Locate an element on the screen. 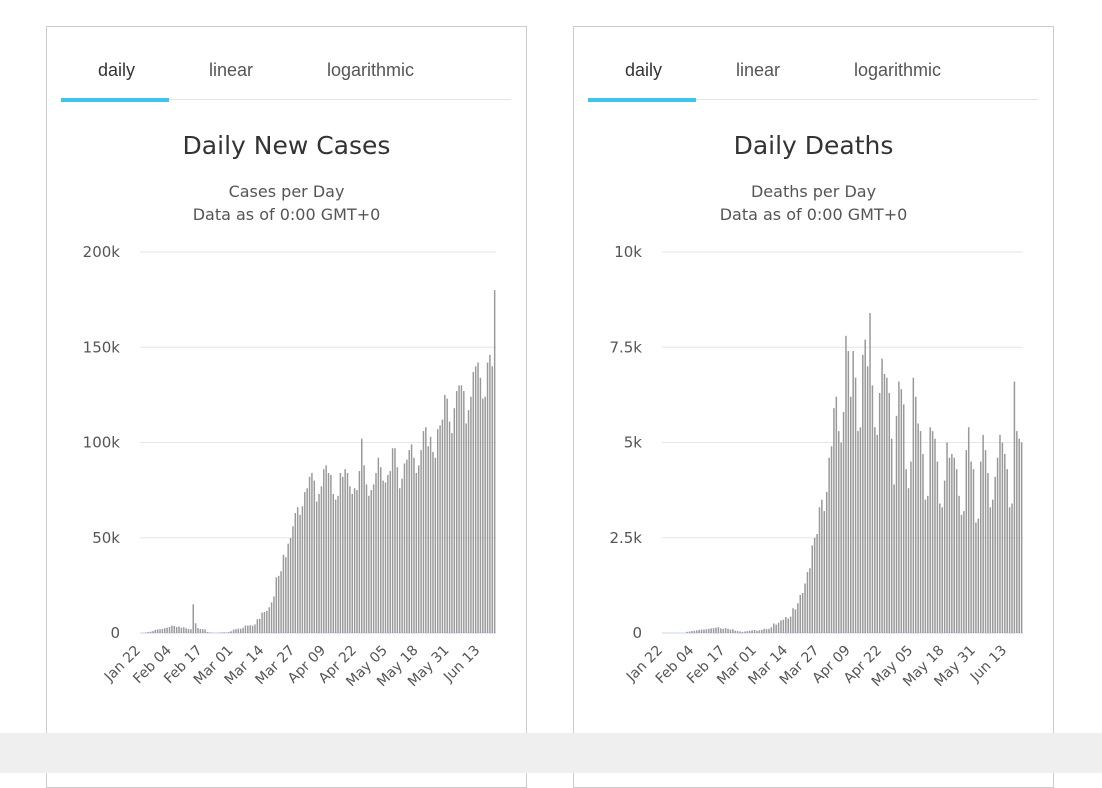  y-tick-label: 50k is located at coordinates (106, 538).